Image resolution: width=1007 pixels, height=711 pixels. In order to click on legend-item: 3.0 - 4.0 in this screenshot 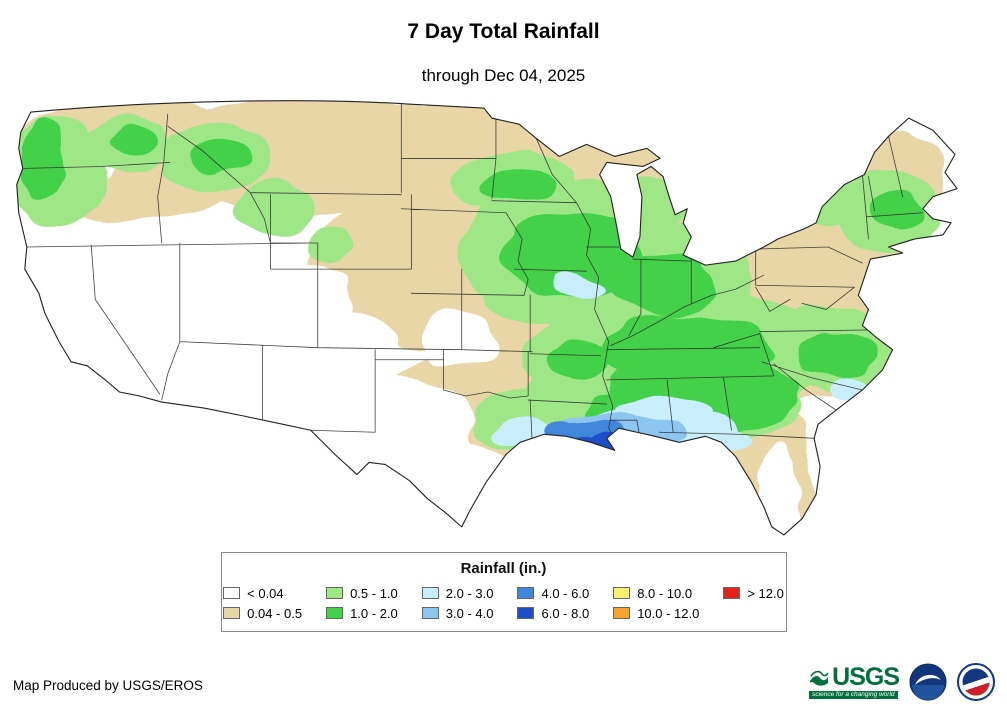, I will do `click(457, 613)`.